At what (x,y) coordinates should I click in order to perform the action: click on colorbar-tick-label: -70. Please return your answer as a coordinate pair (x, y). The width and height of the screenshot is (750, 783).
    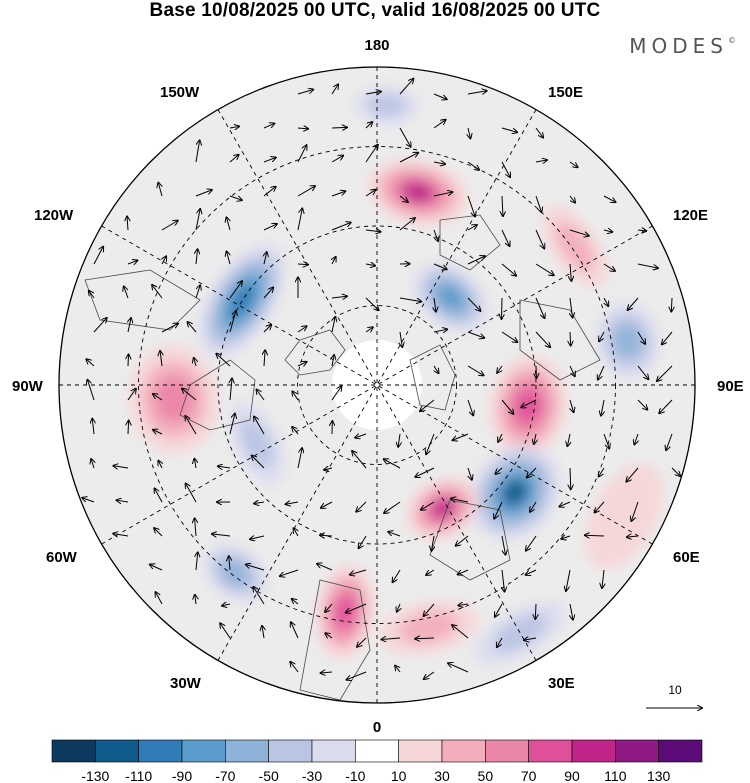
    Looking at the image, I should click on (225, 775).